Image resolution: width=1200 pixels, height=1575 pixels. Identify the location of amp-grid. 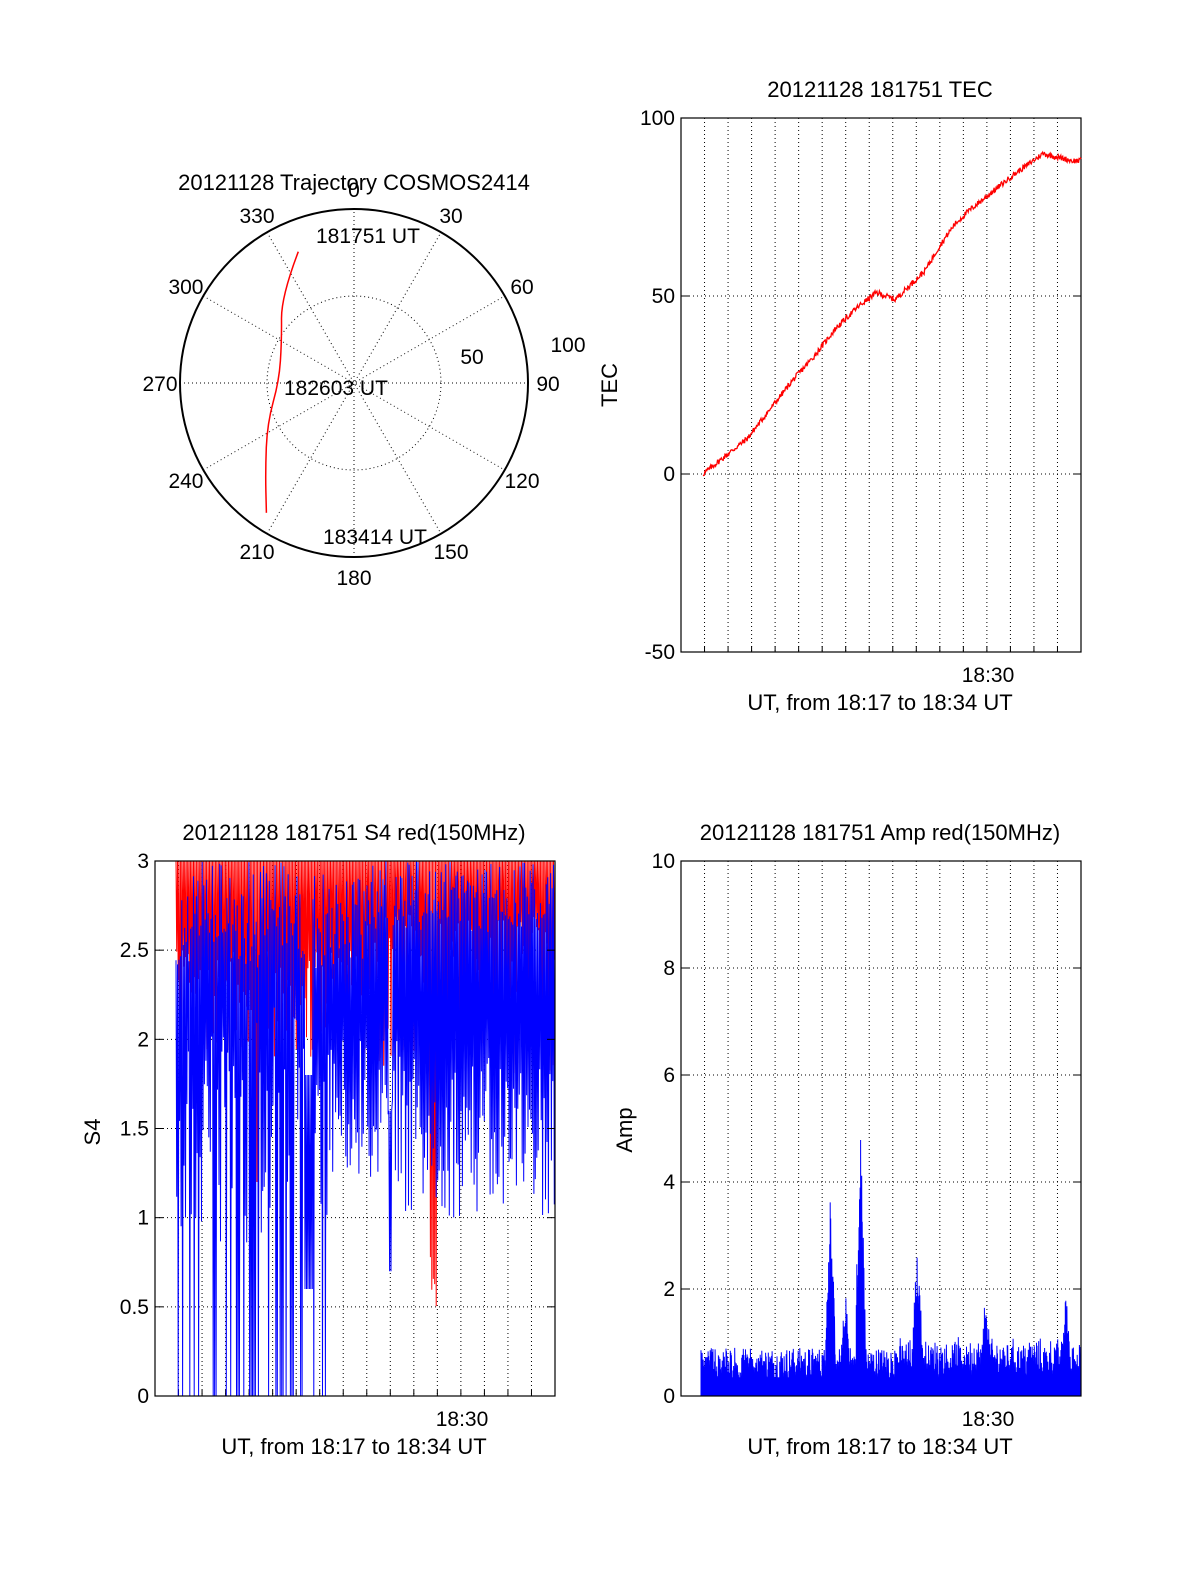
(881, 1128).